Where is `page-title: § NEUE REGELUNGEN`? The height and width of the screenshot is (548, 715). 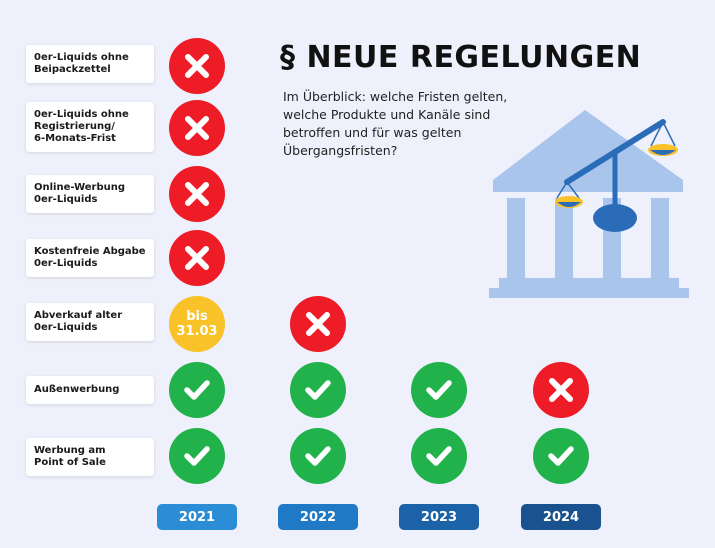 page-title: § NEUE REGELUNGEN is located at coordinates (461, 57).